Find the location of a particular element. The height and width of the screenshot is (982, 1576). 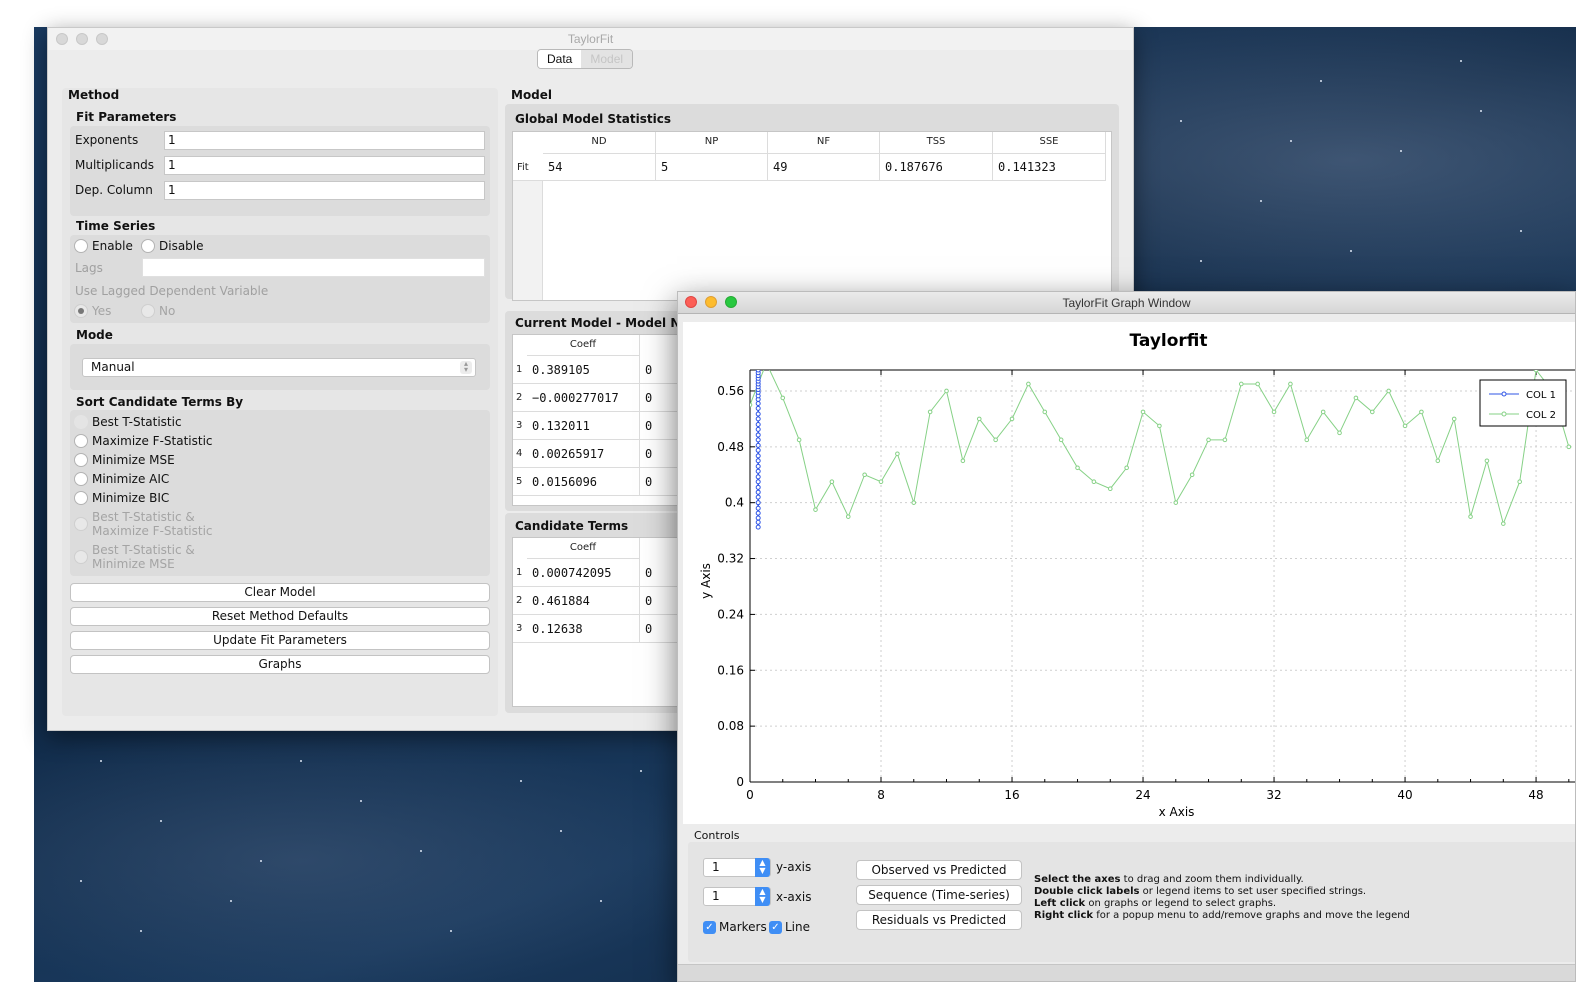

column-header: NP is located at coordinates (712, 143).